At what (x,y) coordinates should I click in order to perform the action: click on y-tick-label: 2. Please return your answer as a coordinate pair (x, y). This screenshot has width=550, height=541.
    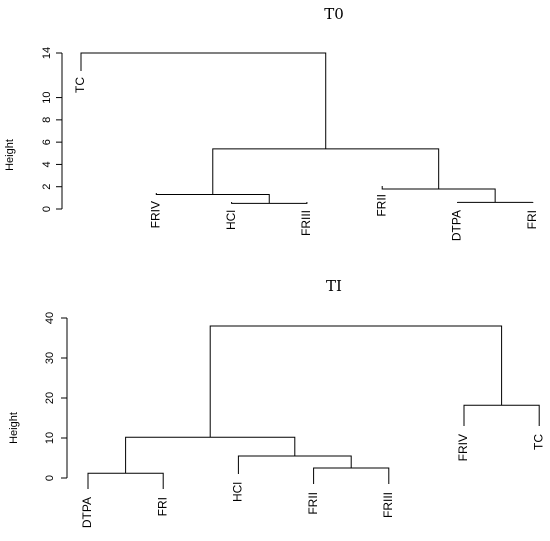
    Looking at the image, I should click on (47, 187).